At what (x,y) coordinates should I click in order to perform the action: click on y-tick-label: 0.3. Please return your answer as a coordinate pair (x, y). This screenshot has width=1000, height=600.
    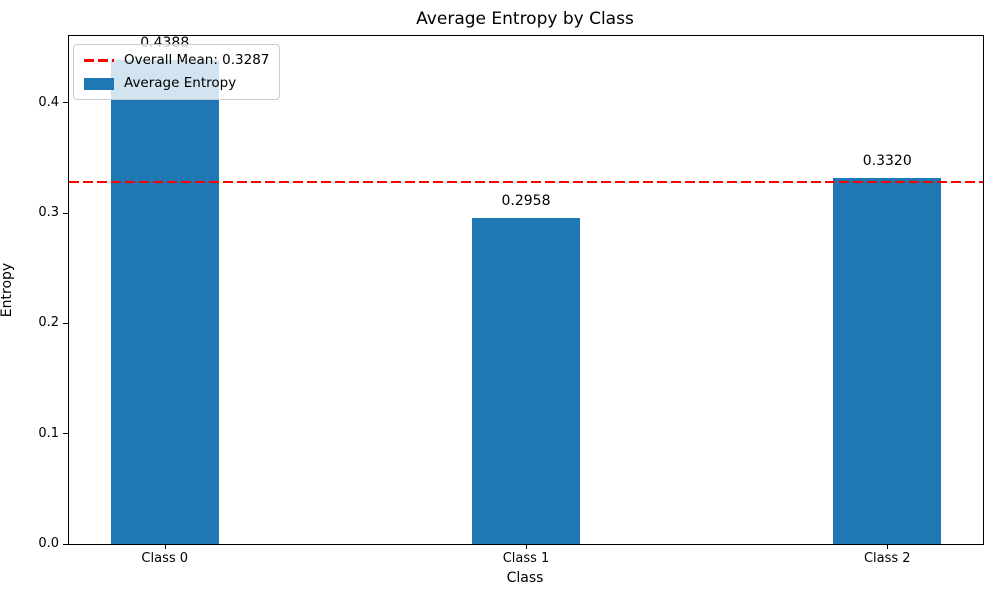
    Looking at the image, I should click on (48, 213).